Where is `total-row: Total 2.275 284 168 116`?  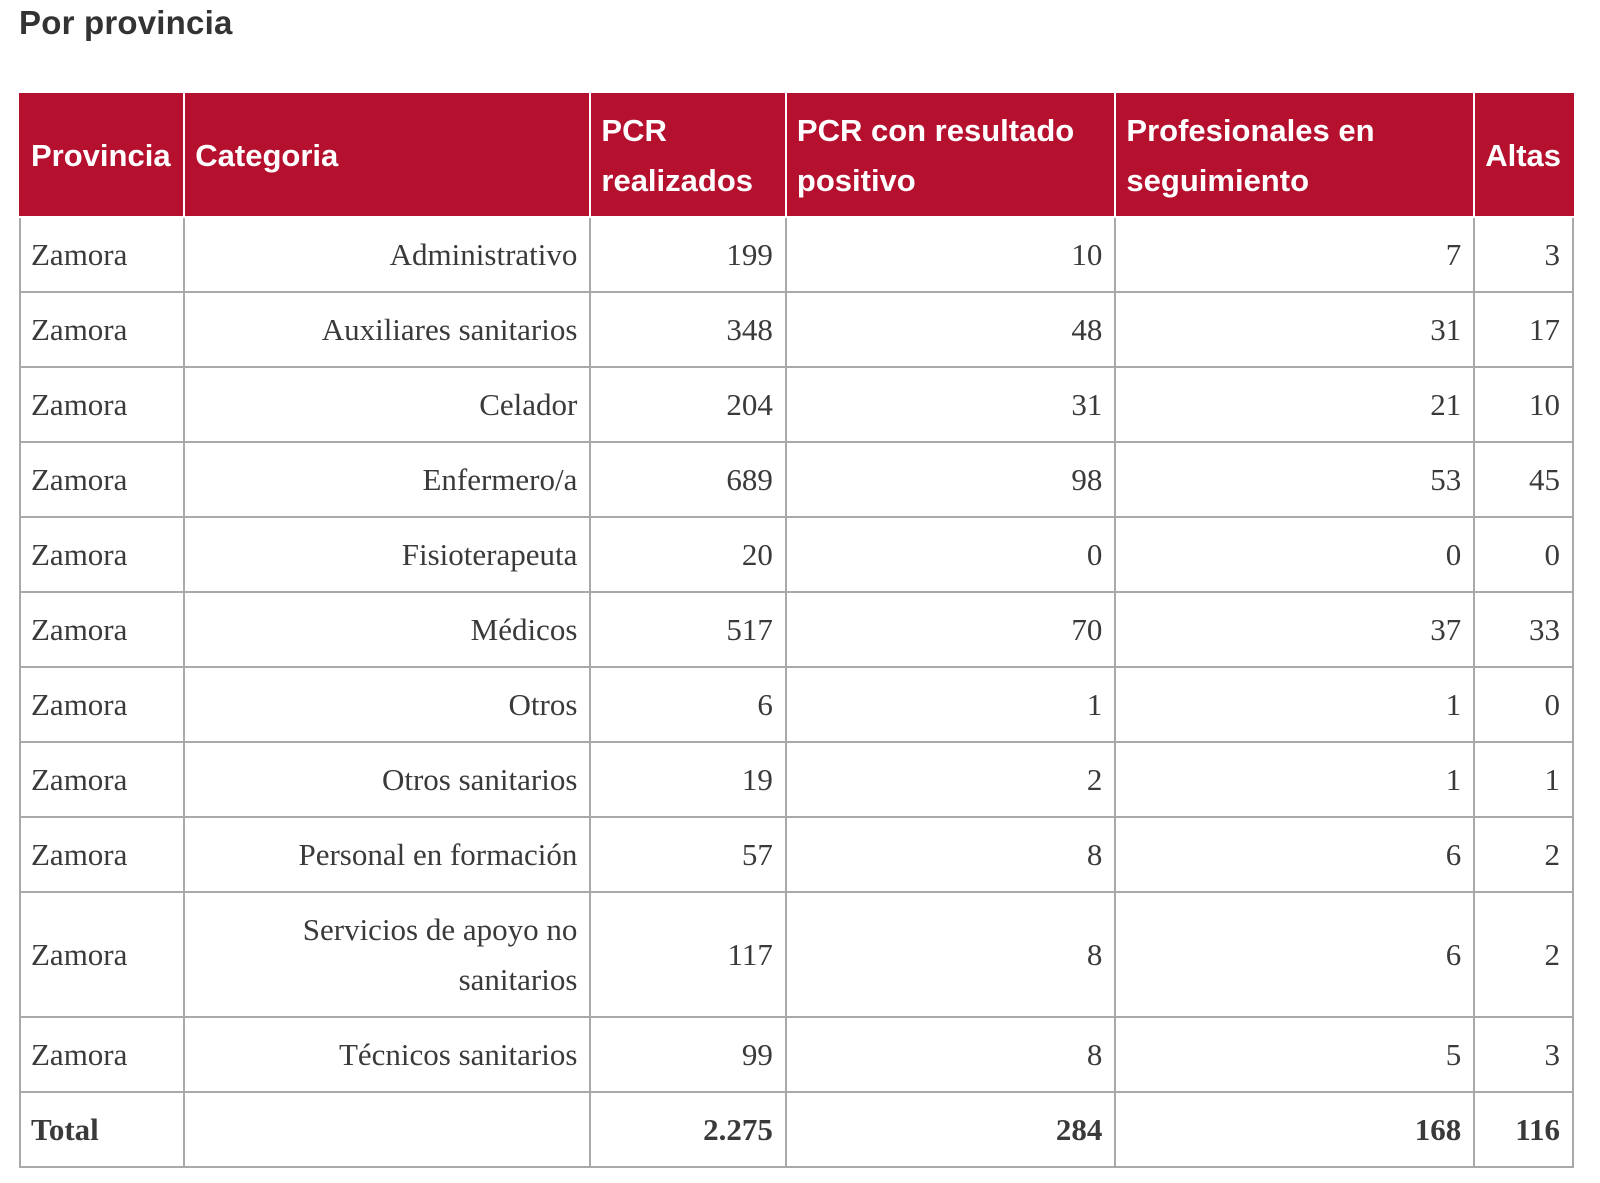
total-row: Total 2.275 284 168 116 is located at coordinates (796, 1129).